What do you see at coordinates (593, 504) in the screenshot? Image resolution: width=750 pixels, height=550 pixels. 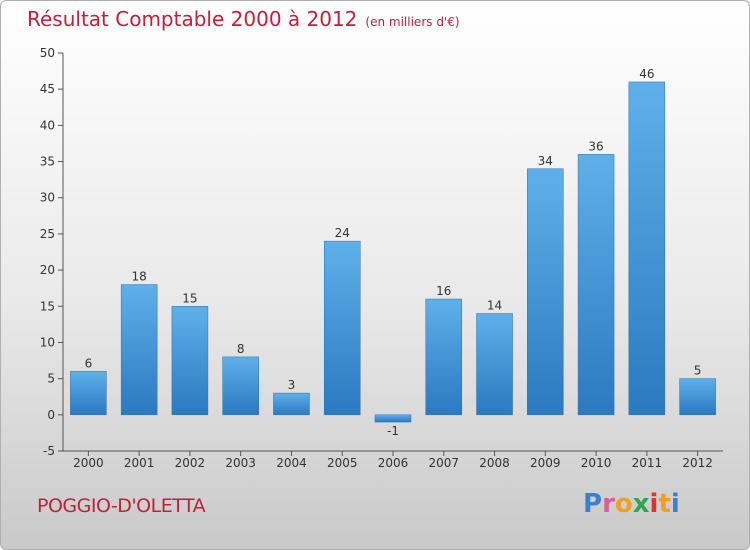 I see `logo-letter: P` at bounding box center [593, 504].